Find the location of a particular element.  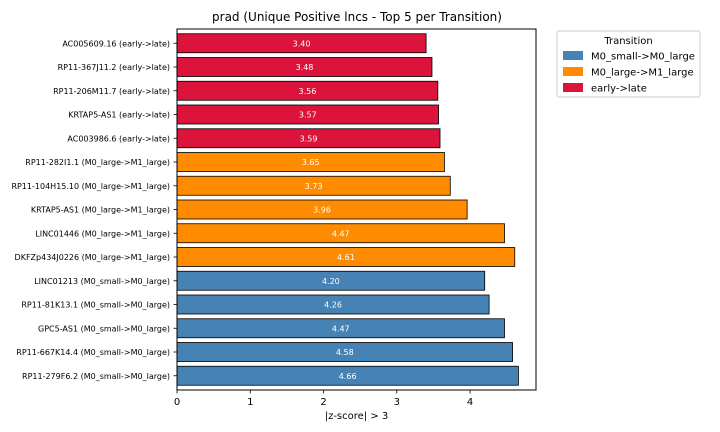

x-tick-label: 2 is located at coordinates (323, 402).